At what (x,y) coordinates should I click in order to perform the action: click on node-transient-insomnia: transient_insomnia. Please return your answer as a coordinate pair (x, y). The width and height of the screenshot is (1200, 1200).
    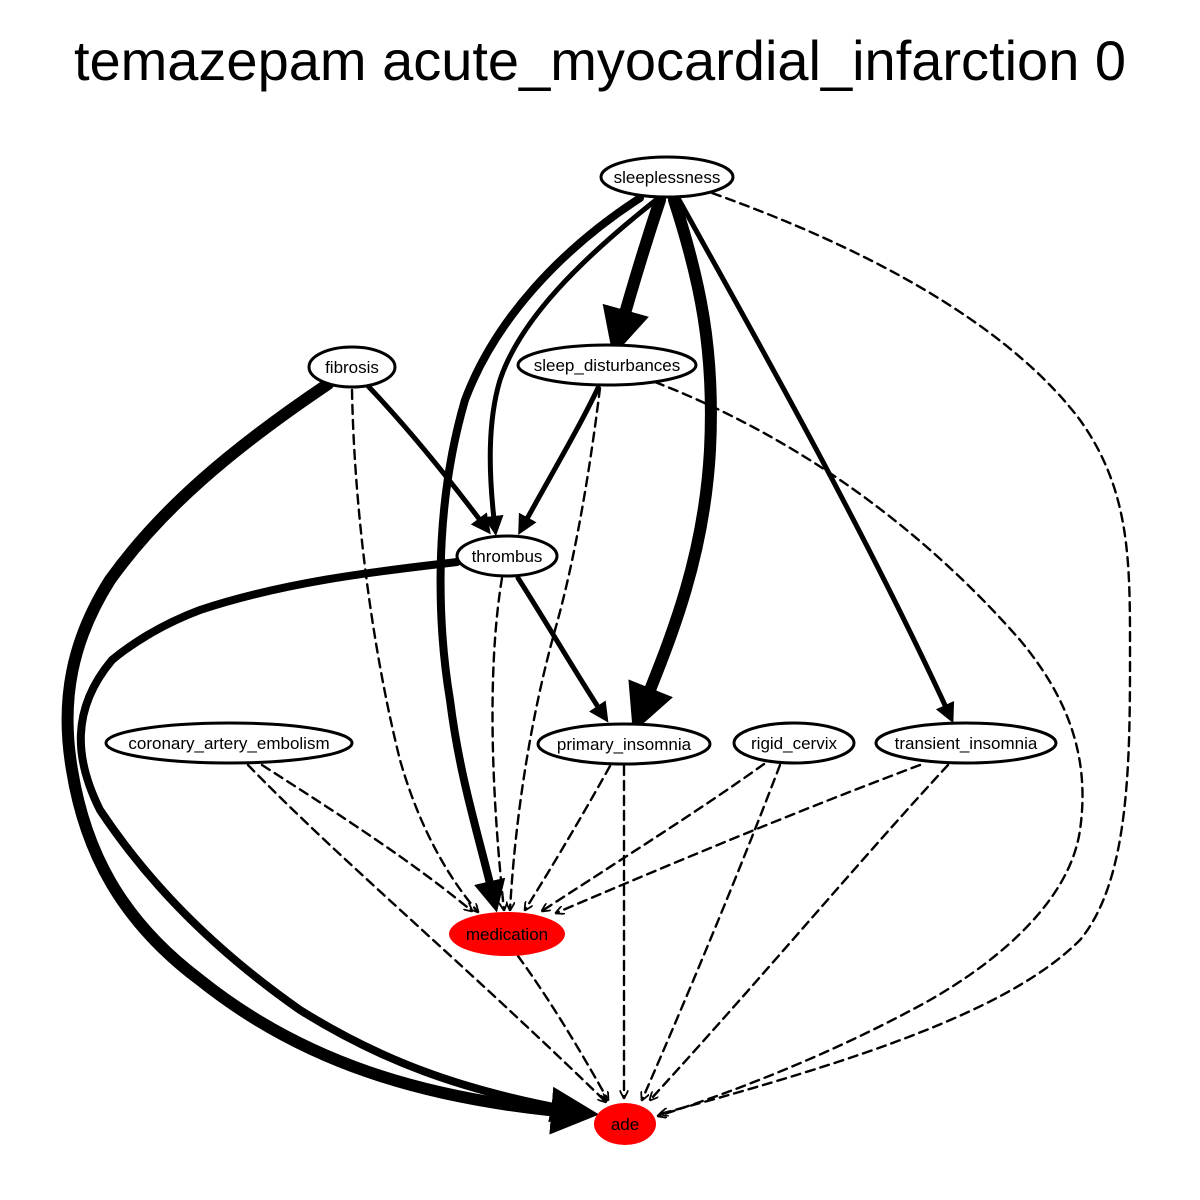
    Looking at the image, I should click on (966, 743).